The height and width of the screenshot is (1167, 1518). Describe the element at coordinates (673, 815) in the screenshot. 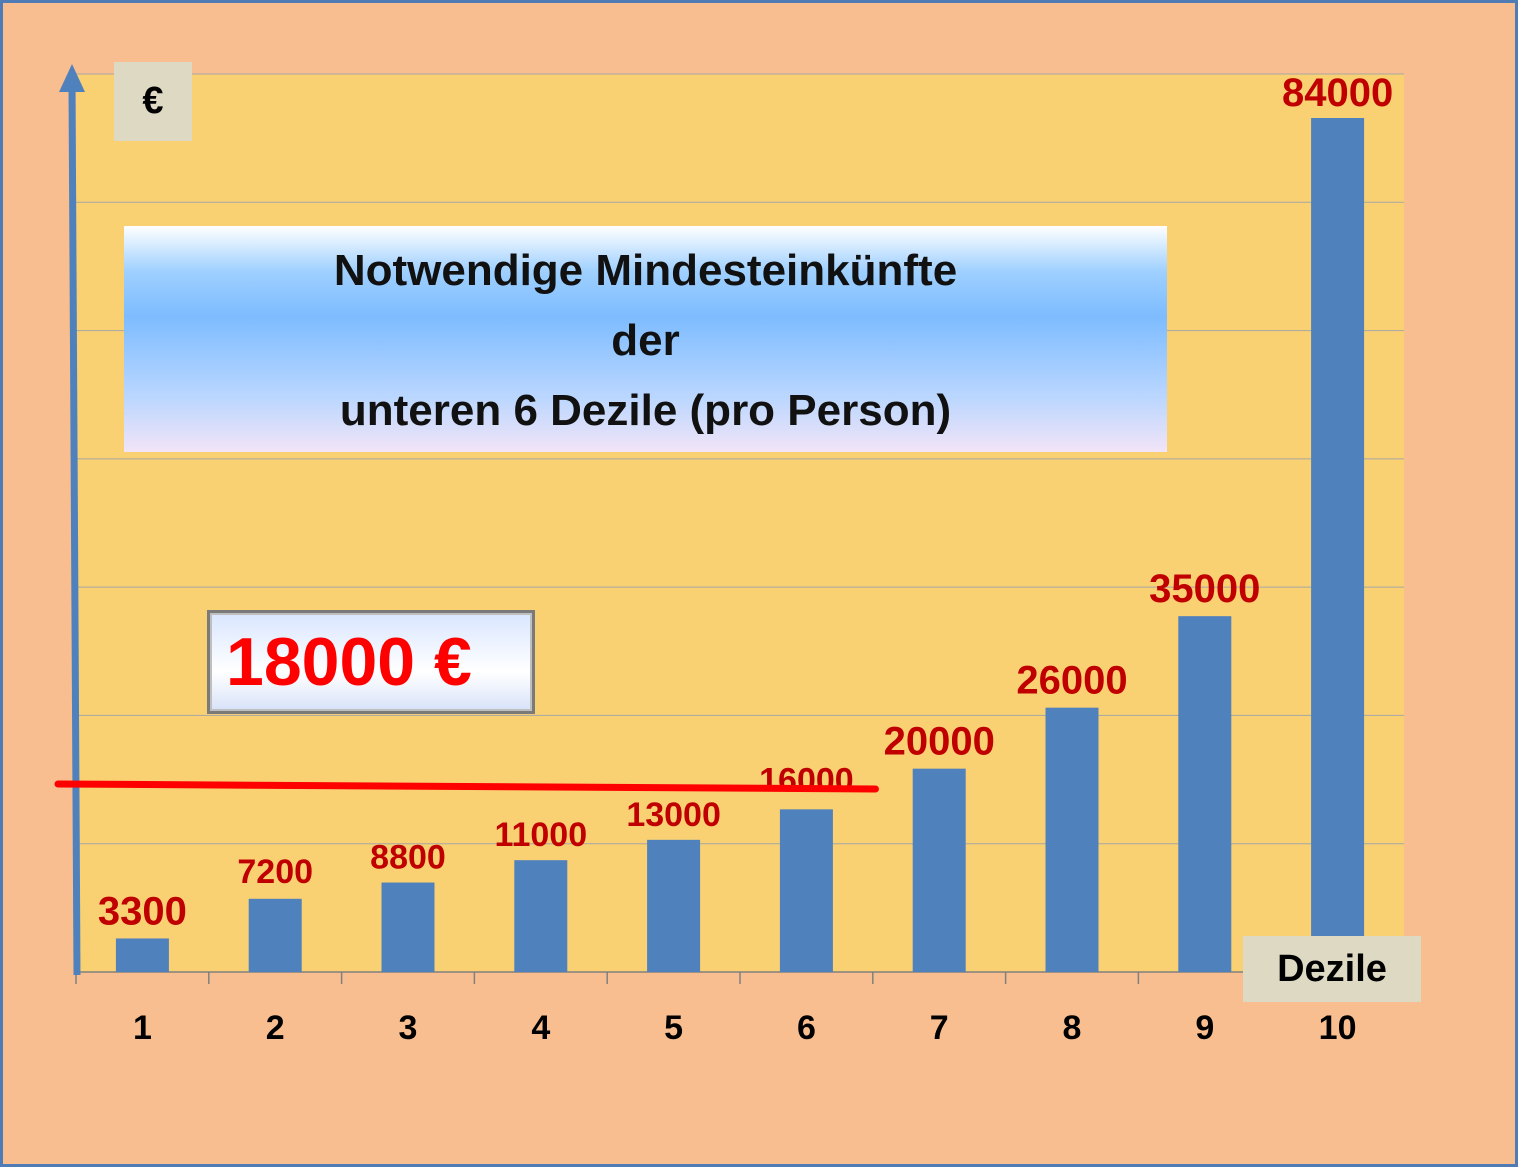

I see `data-label-5: 13000` at that location.